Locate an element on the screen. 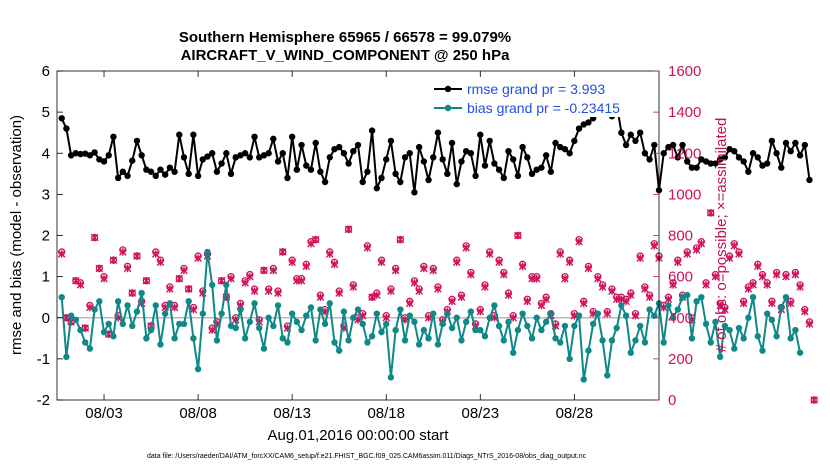  legend-rmse-marker is located at coordinates (448, 89).